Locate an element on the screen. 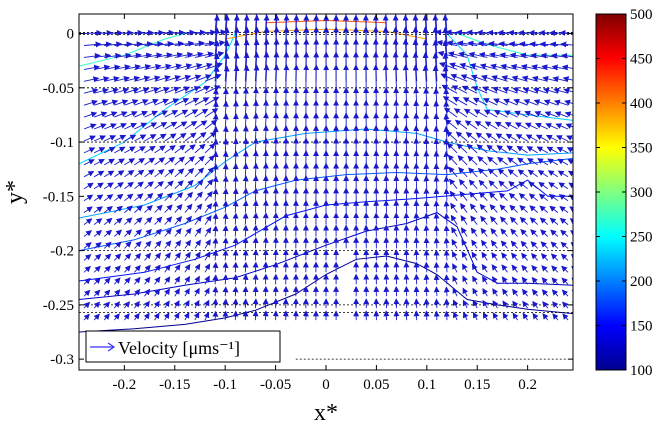  y-tick-label: -0.25 is located at coordinates (58, 306).